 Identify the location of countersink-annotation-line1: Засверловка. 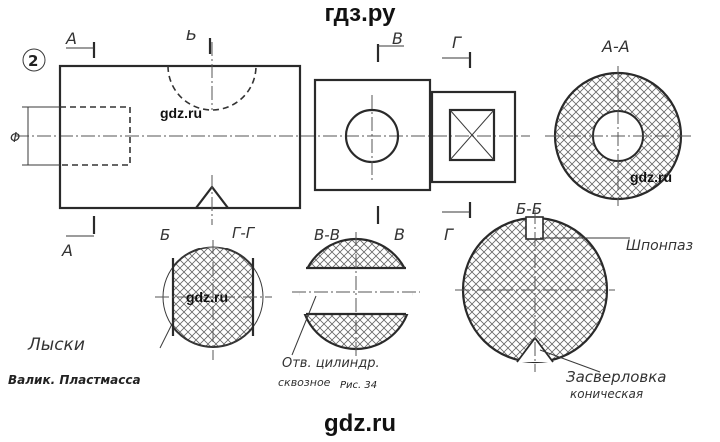
(616, 377).